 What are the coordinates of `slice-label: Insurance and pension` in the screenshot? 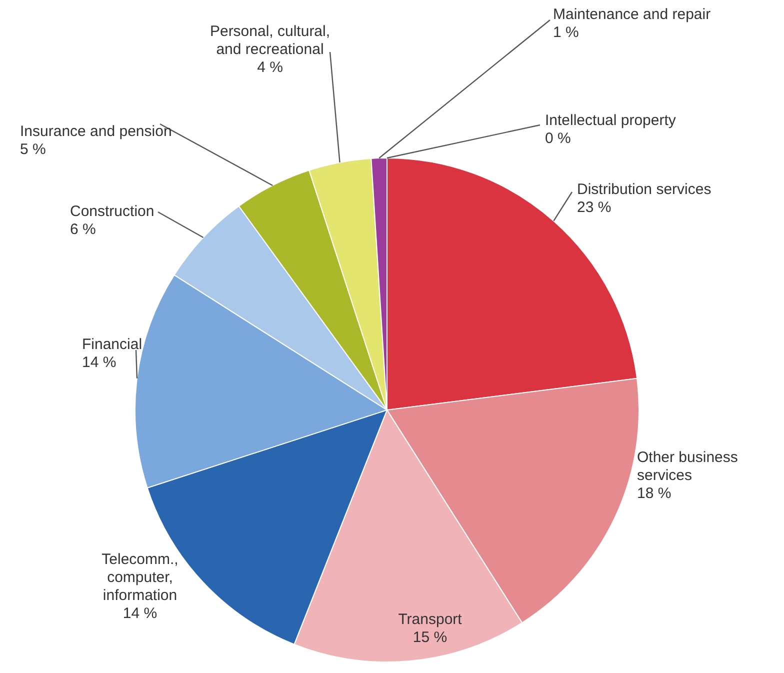 It's located at (96, 131).